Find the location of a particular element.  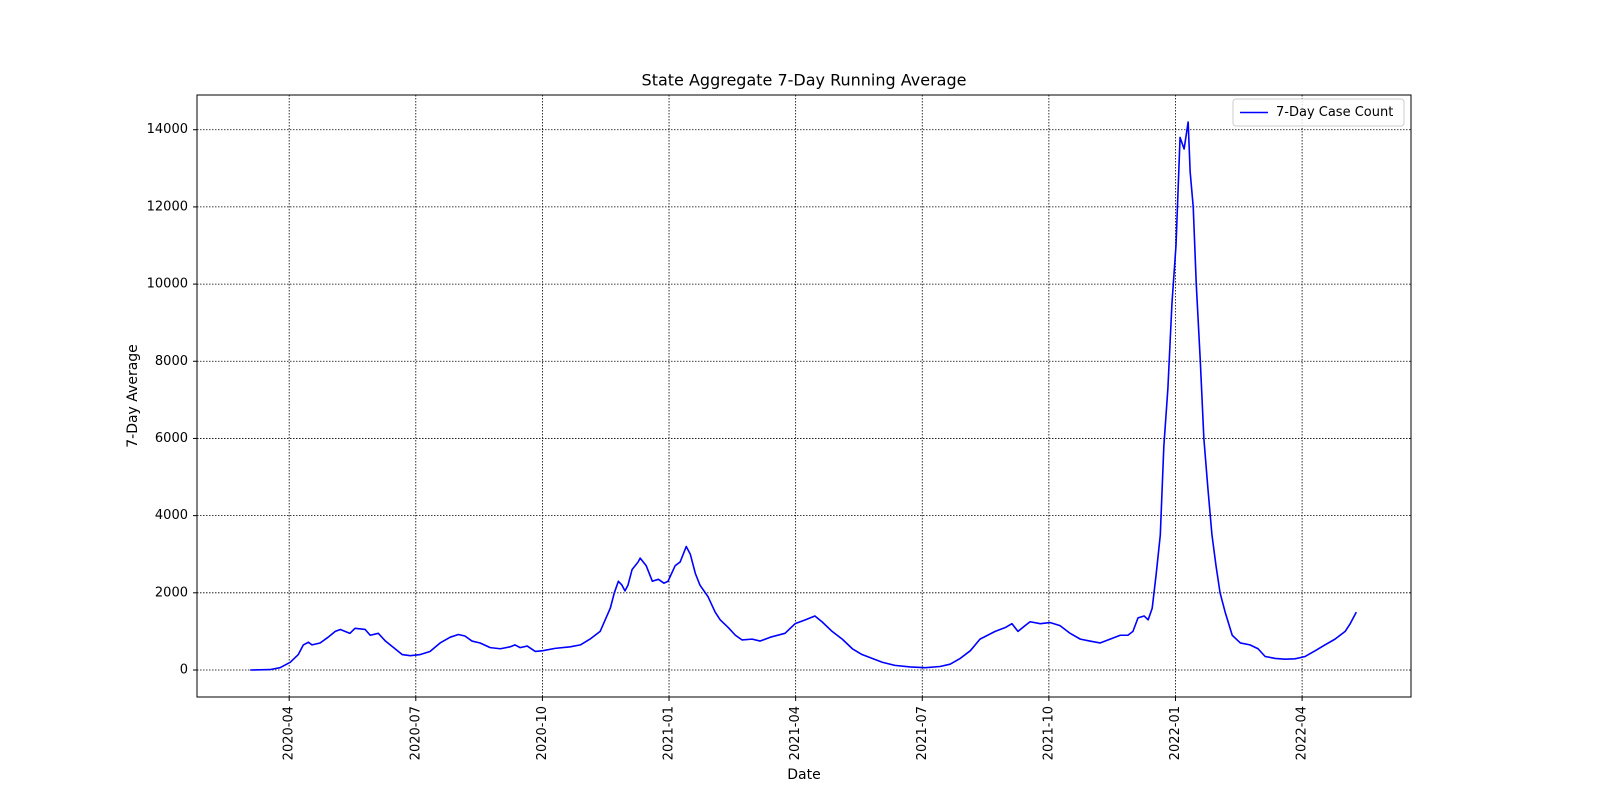

x-tick-label: 2022-01 is located at coordinates (1175, 733).